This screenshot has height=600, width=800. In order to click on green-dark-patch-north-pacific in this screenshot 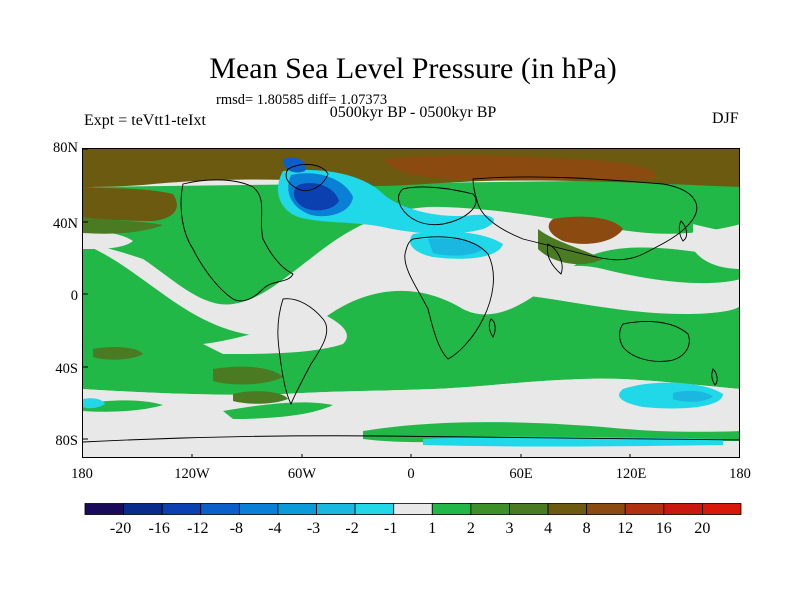, I will do `click(123, 225)`.